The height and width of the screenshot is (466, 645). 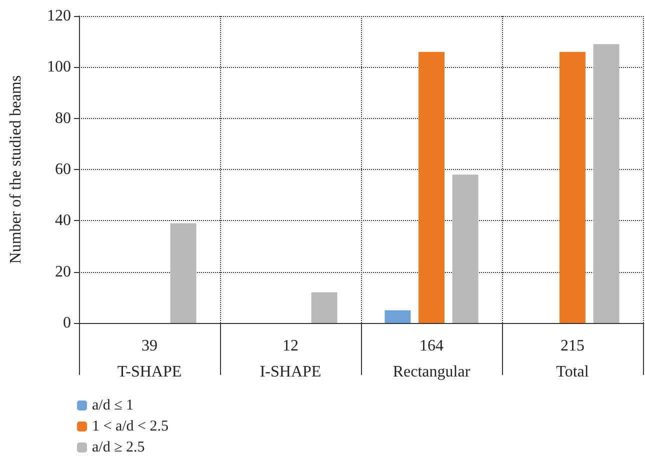 What do you see at coordinates (573, 359) in the screenshot?
I see `x-tick-label: 215 Total` at bounding box center [573, 359].